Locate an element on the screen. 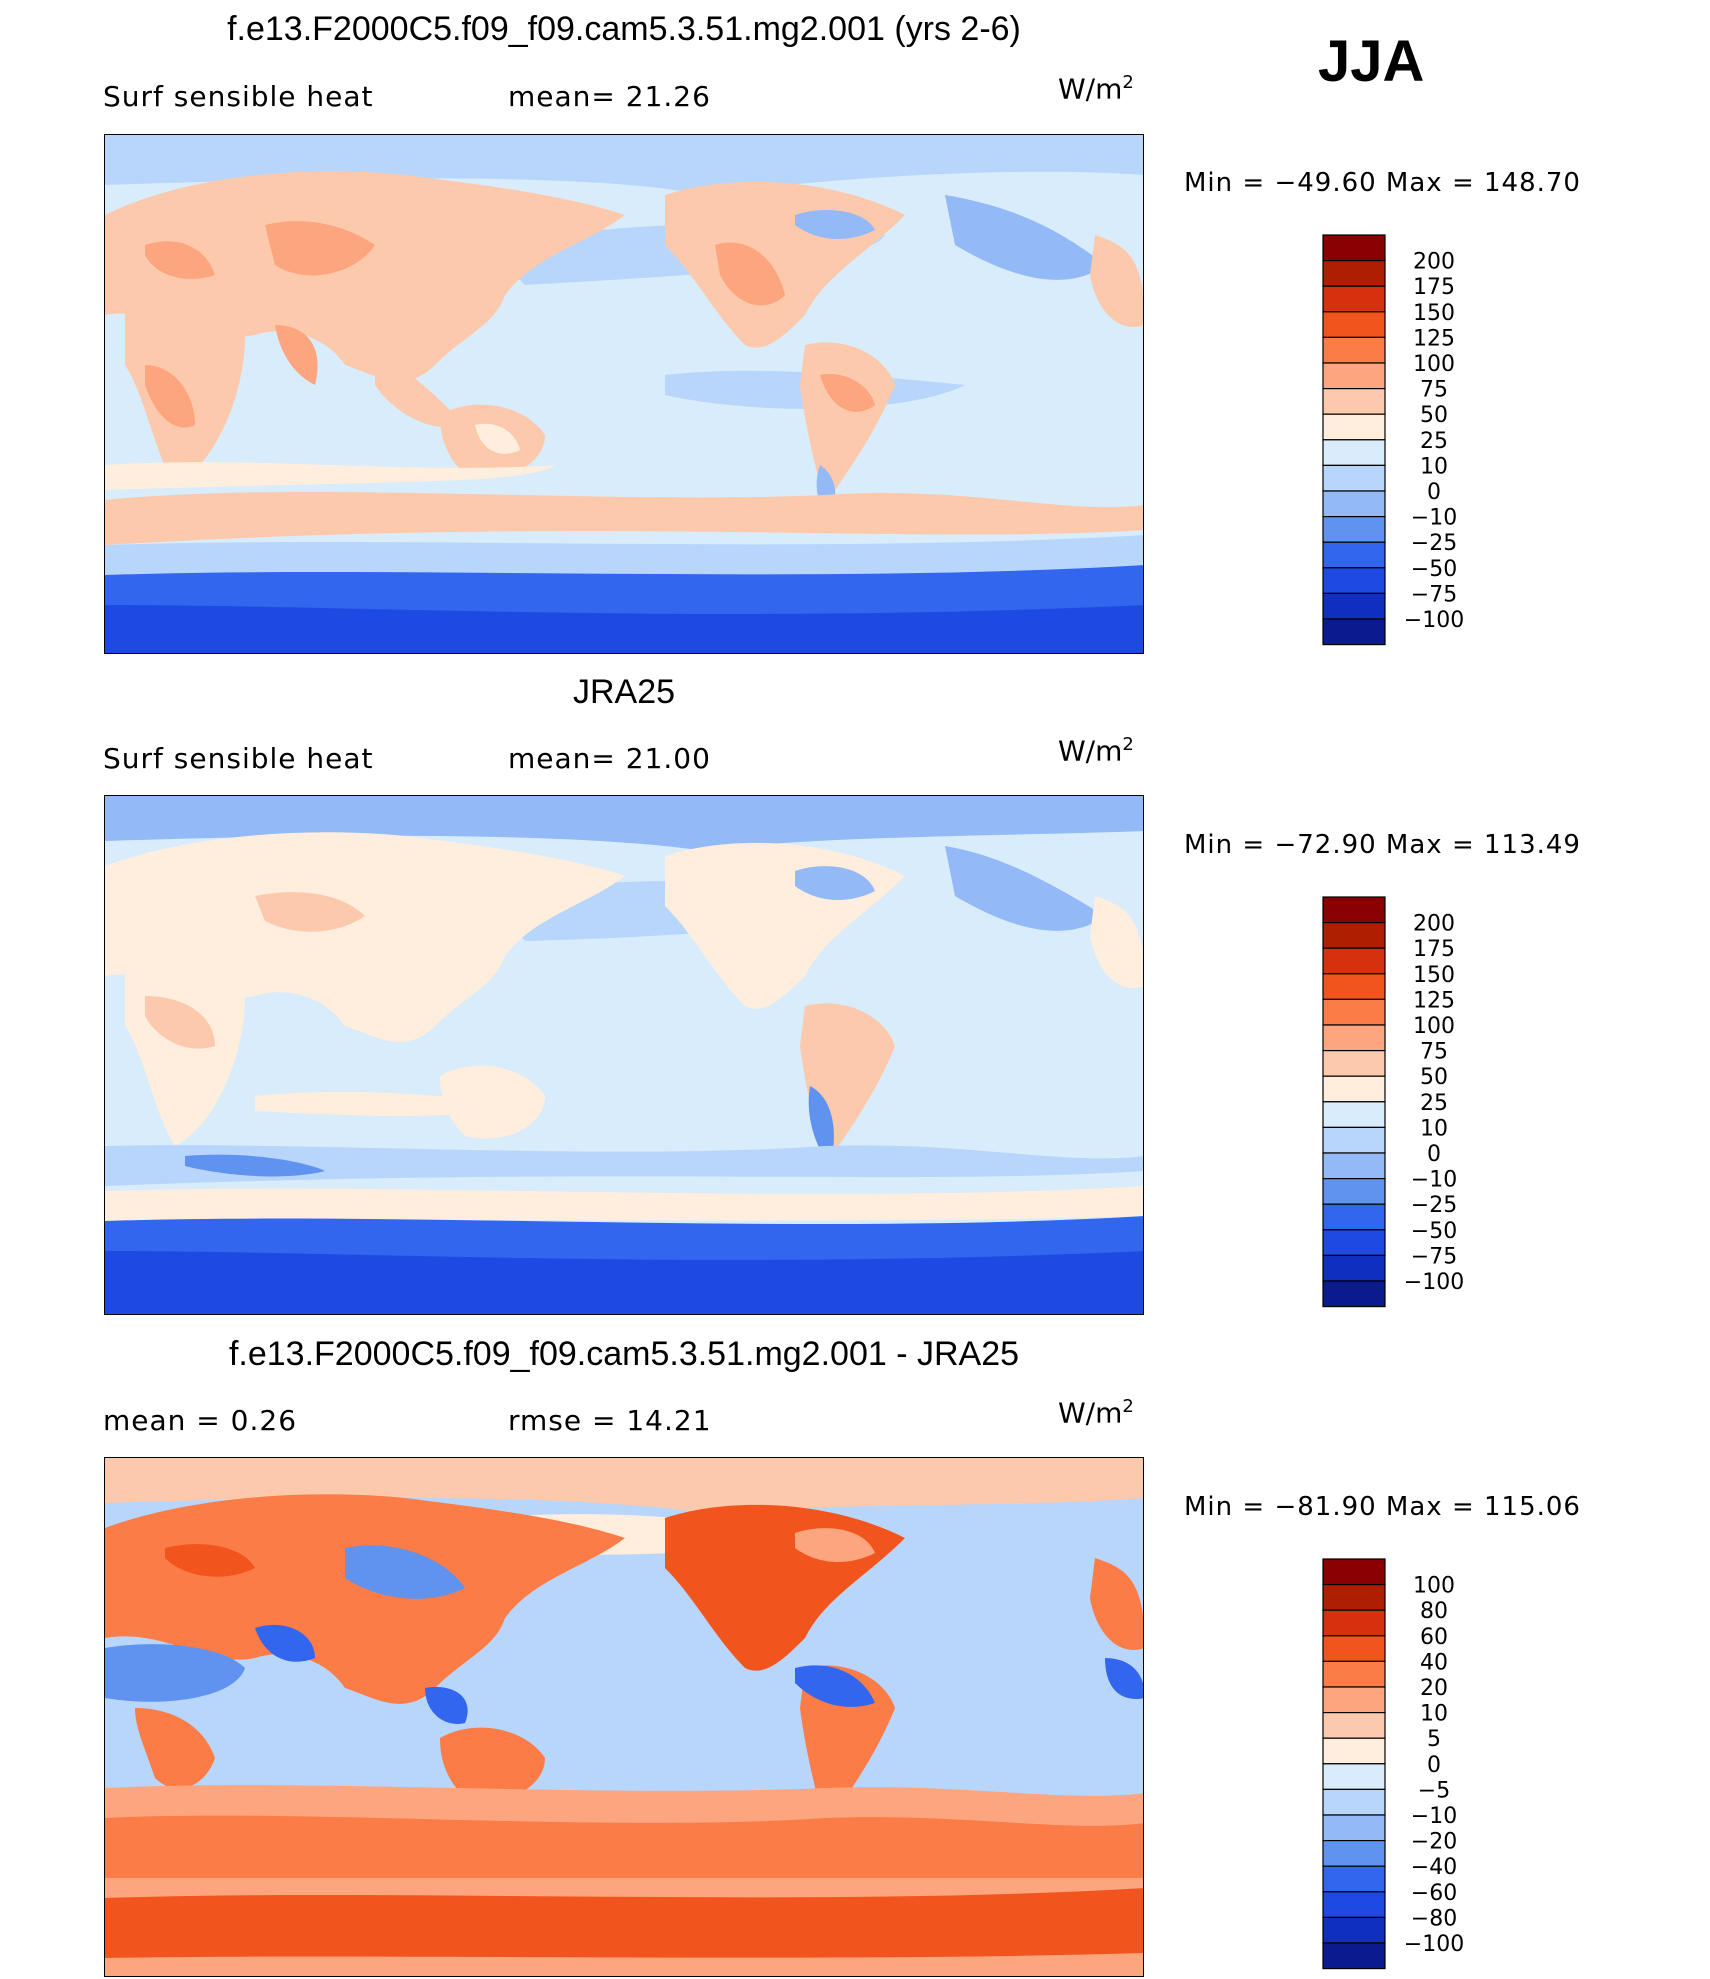 Image resolution: width=1710 pixels, height=1979 pixels. colorbar-label: 60 is located at coordinates (1434, 1637).